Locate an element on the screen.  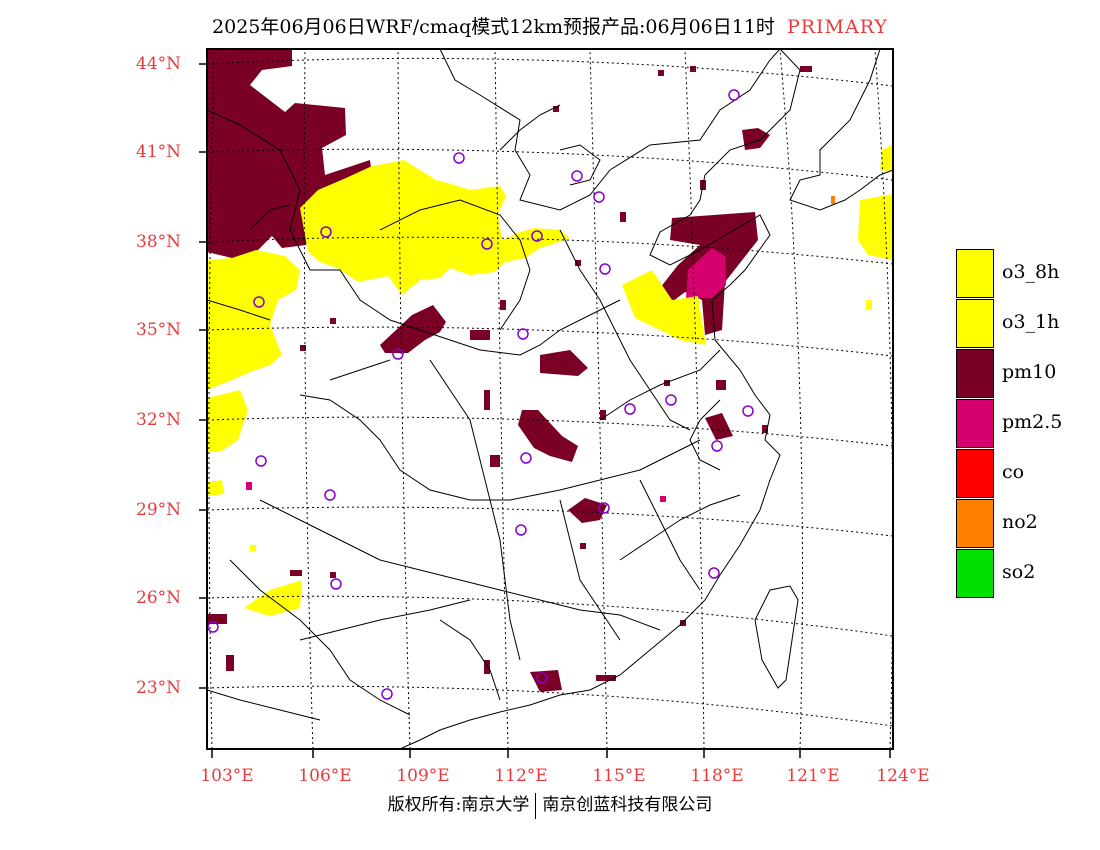
o3-region-southwest-small is located at coordinates (215, 488).